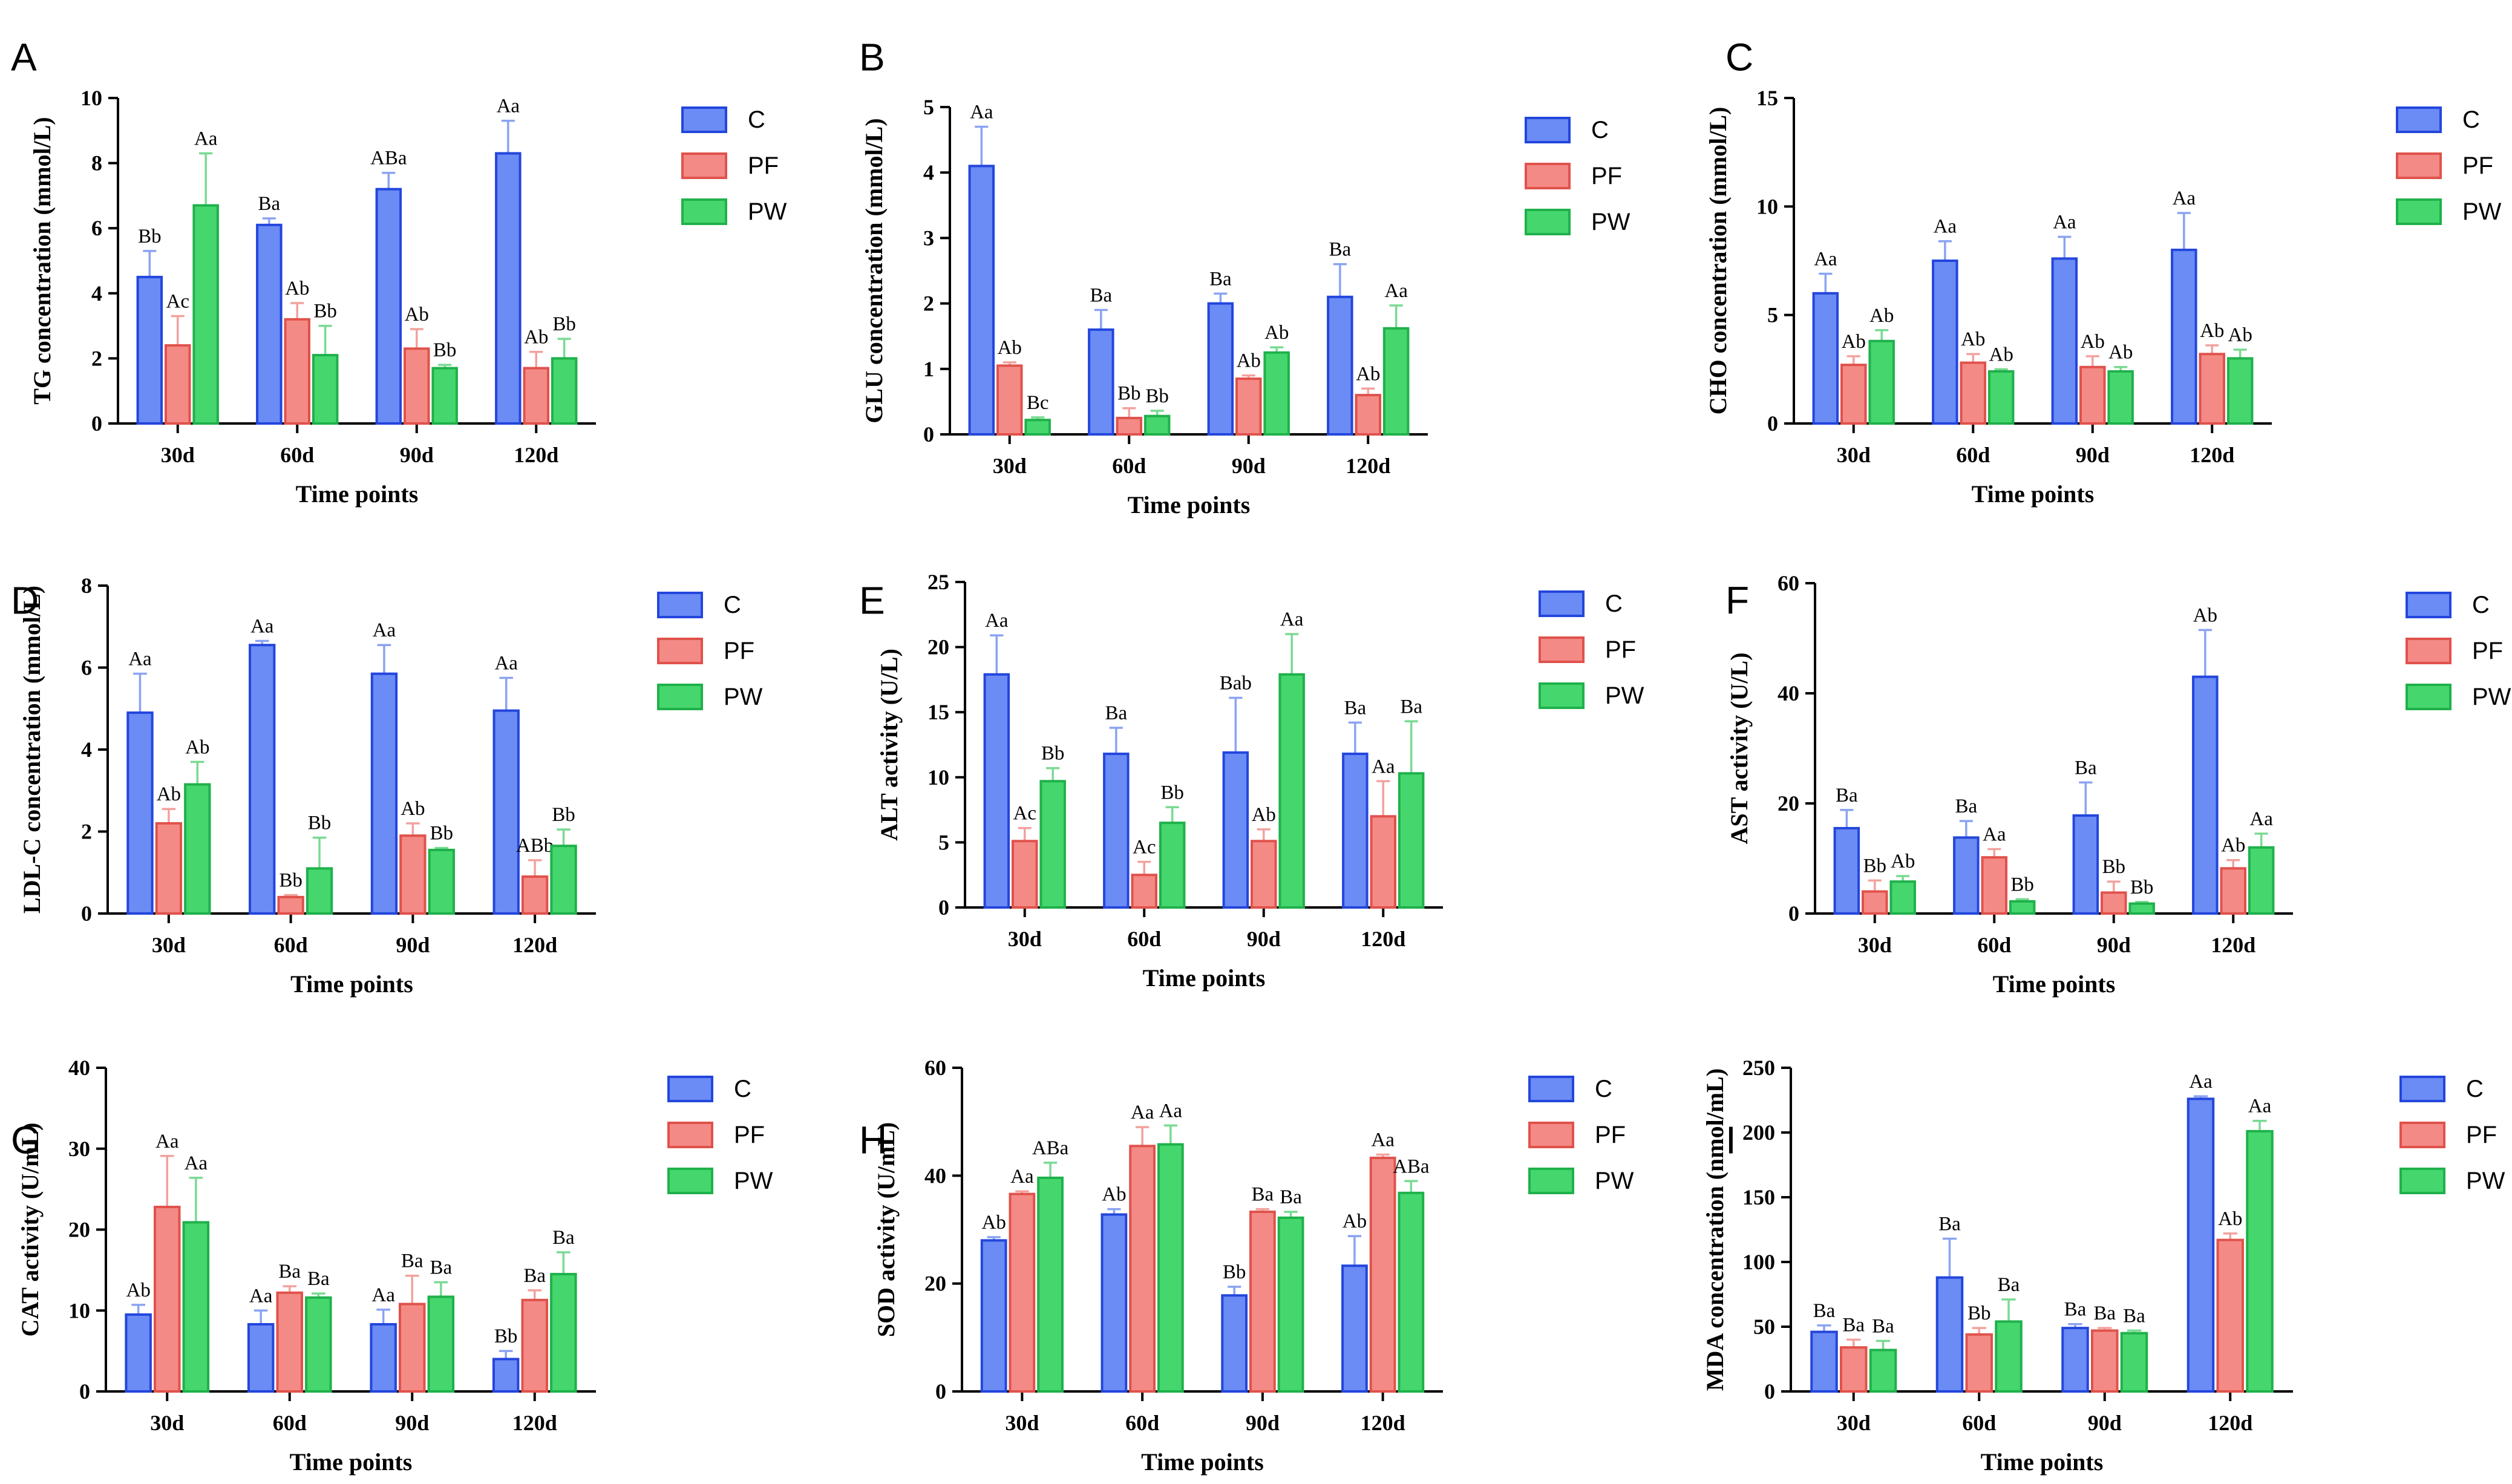  Describe the element at coordinates (1025, 939) in the screenshot. I see `x-tick-label: 30d` at that location.